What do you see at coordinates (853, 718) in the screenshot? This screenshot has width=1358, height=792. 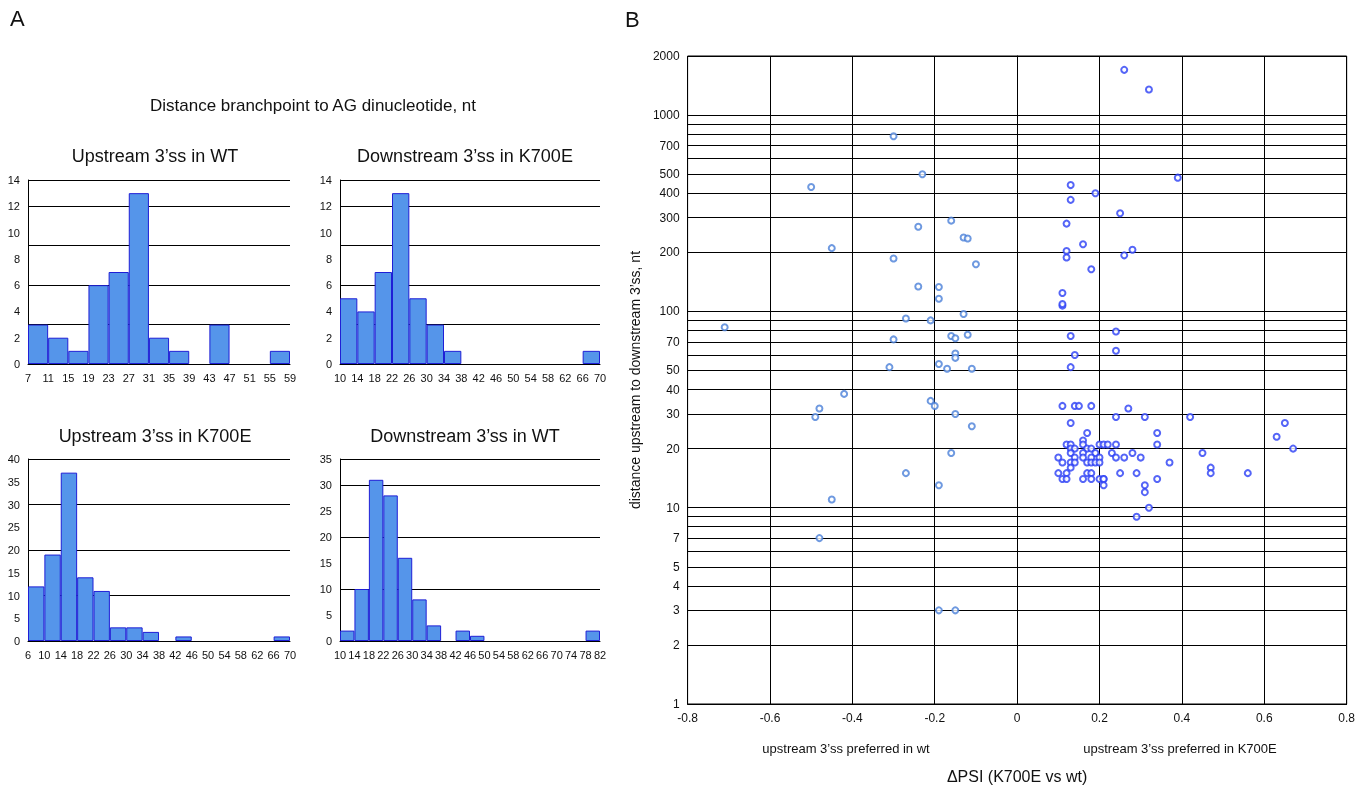 I see `x-tick-label: -0.4` at bounding box center [853, 718].